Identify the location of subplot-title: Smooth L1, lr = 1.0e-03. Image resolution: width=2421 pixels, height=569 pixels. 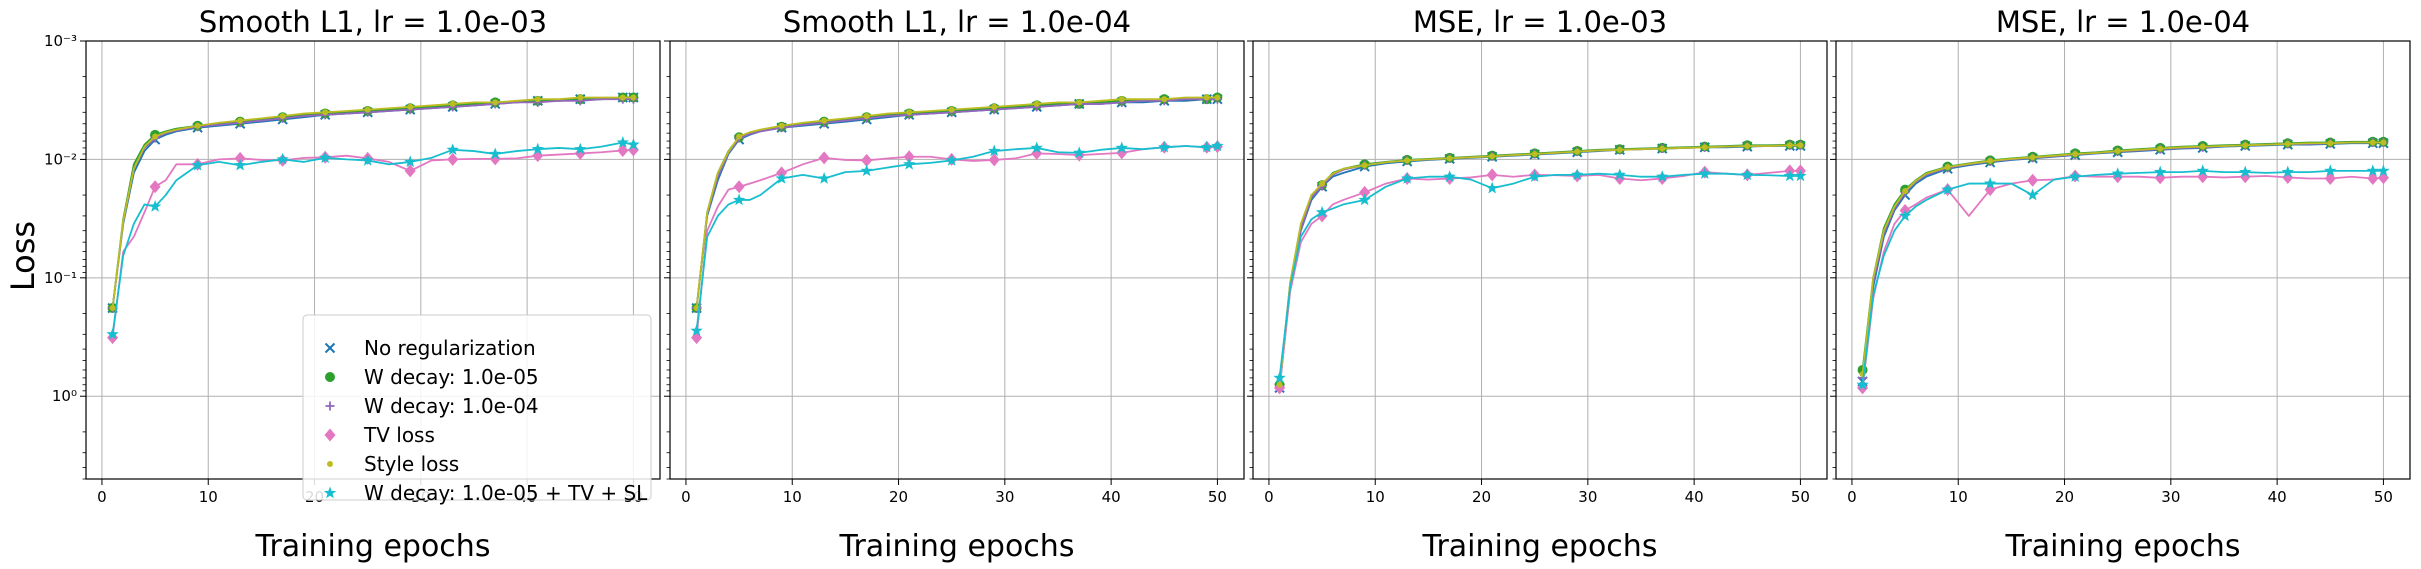
(373, 22).